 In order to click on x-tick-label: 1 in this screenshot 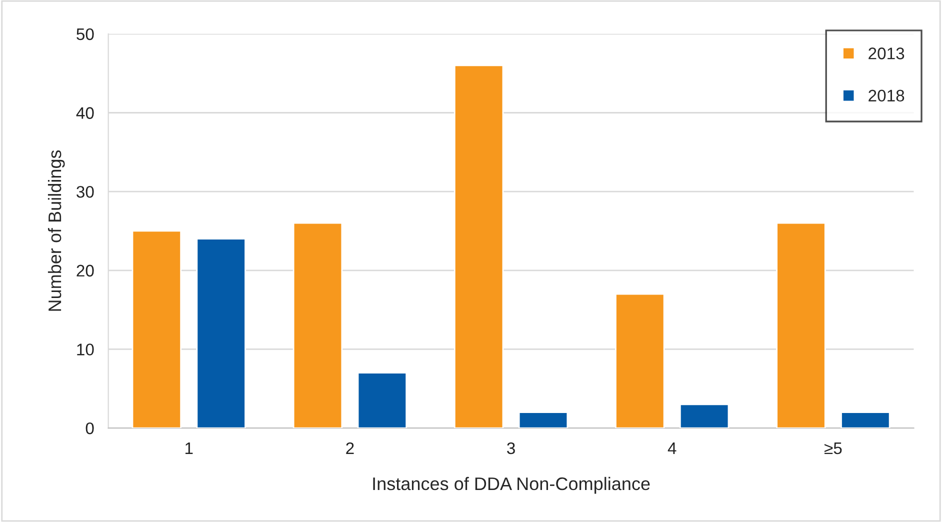, I will do `click(189, 448)`.